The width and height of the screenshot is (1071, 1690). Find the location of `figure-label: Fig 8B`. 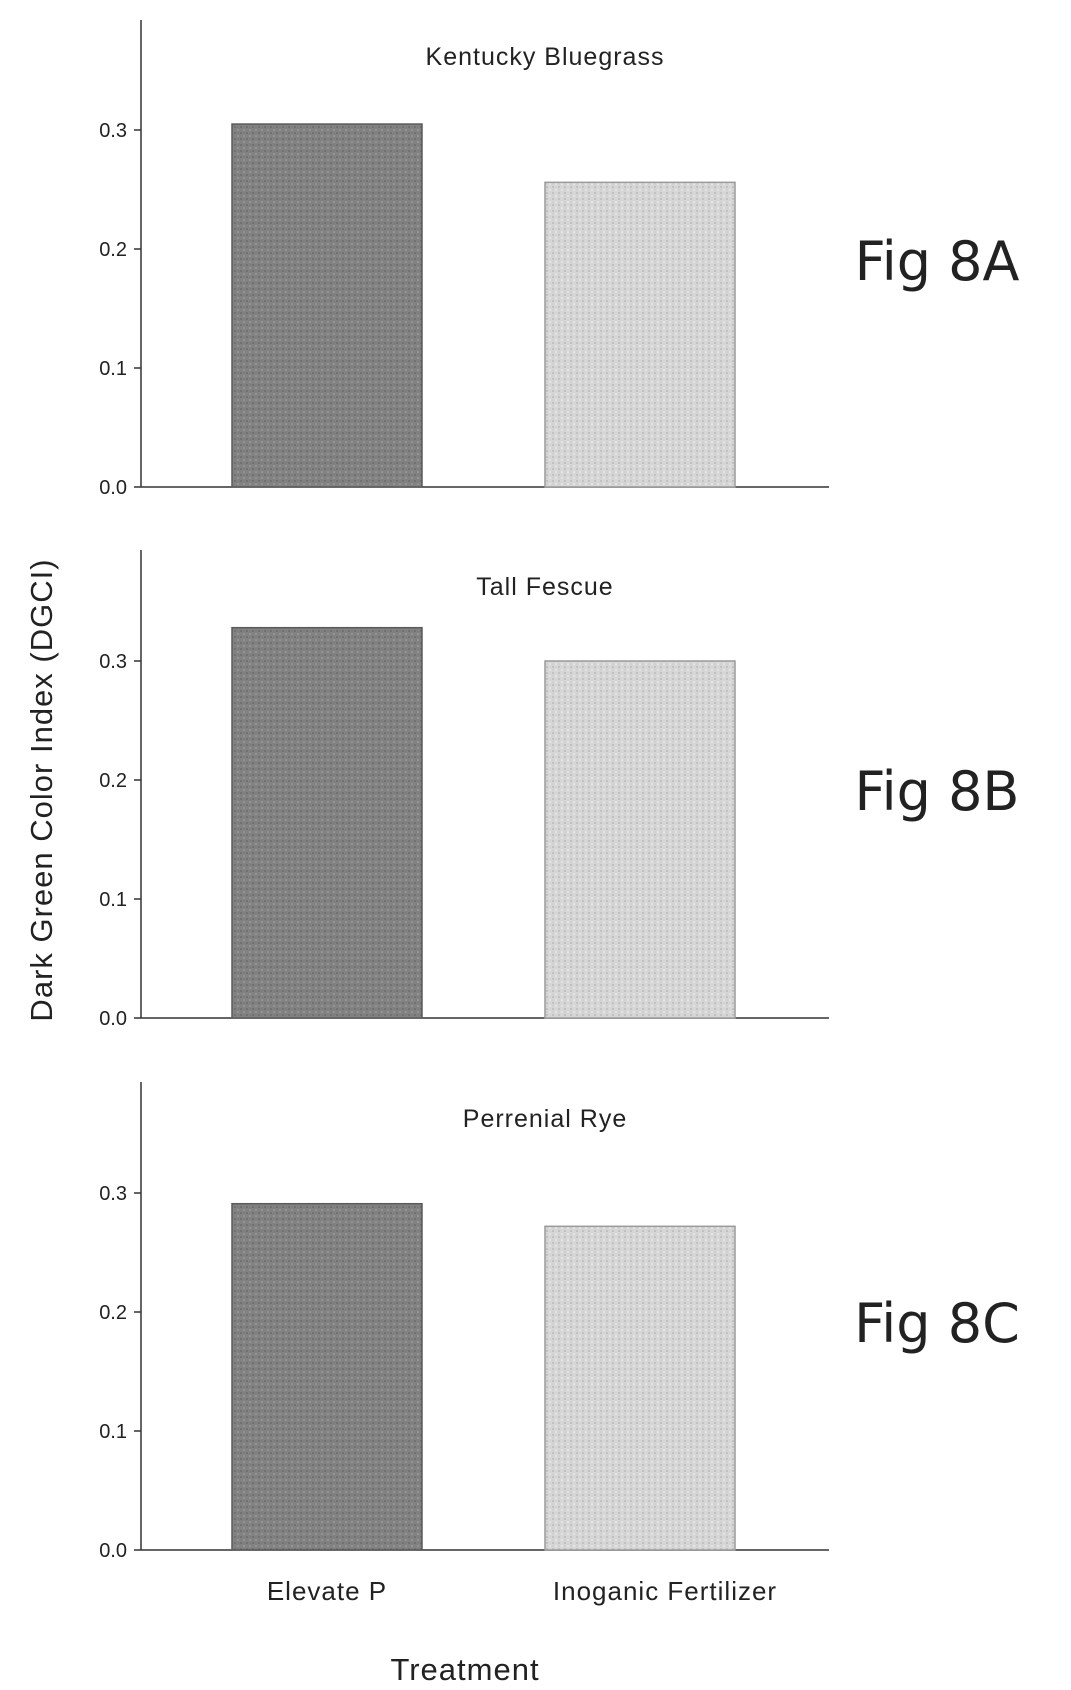

figure-label: Fig 8B is located at coordinates (937, 791).